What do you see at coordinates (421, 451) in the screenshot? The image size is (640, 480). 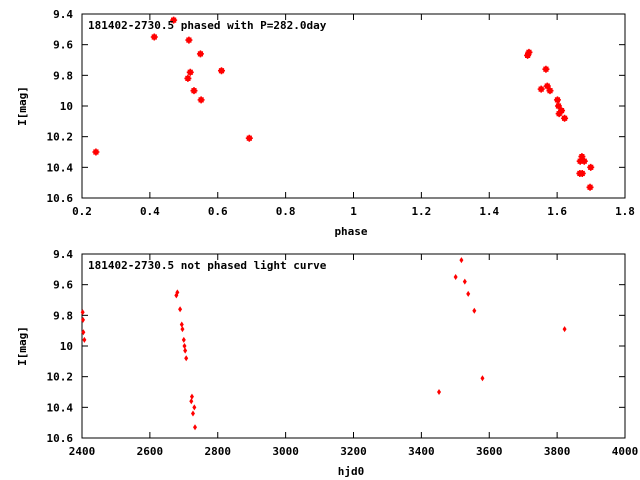 I see `chart2-x-tick-label: 3400` at bounding box center [421, 451].